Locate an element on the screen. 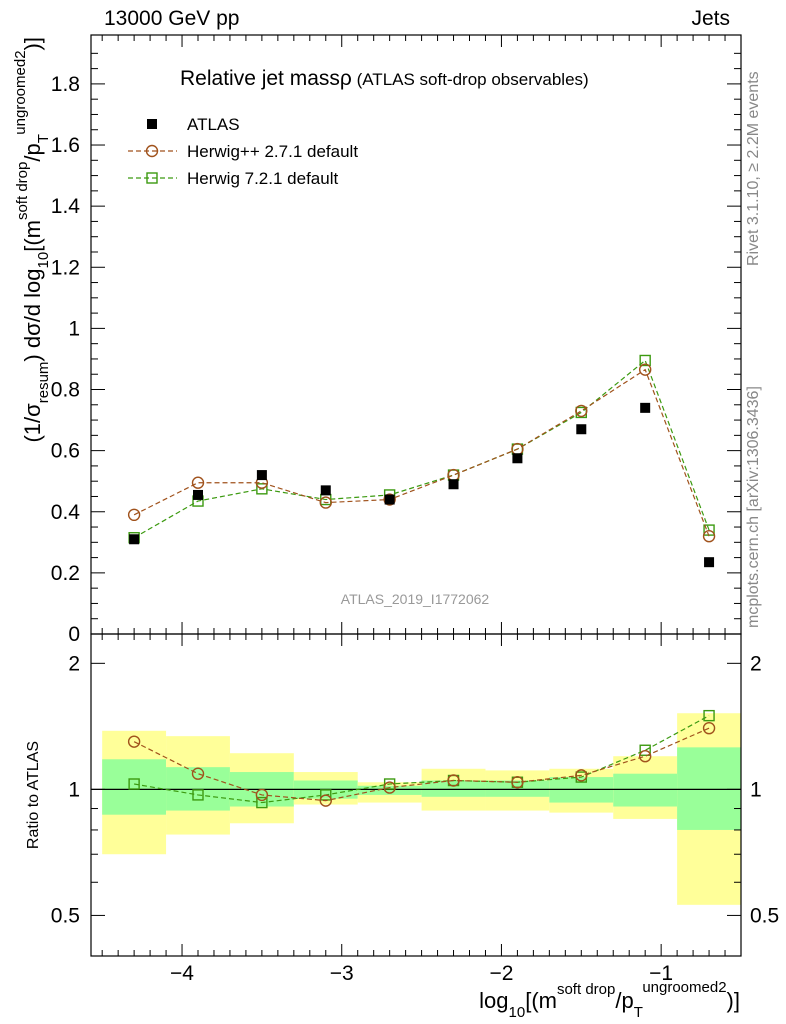 This screenshot has width=786, height=1024. x-tick-label: −3 is located at coordinates (342, 973).